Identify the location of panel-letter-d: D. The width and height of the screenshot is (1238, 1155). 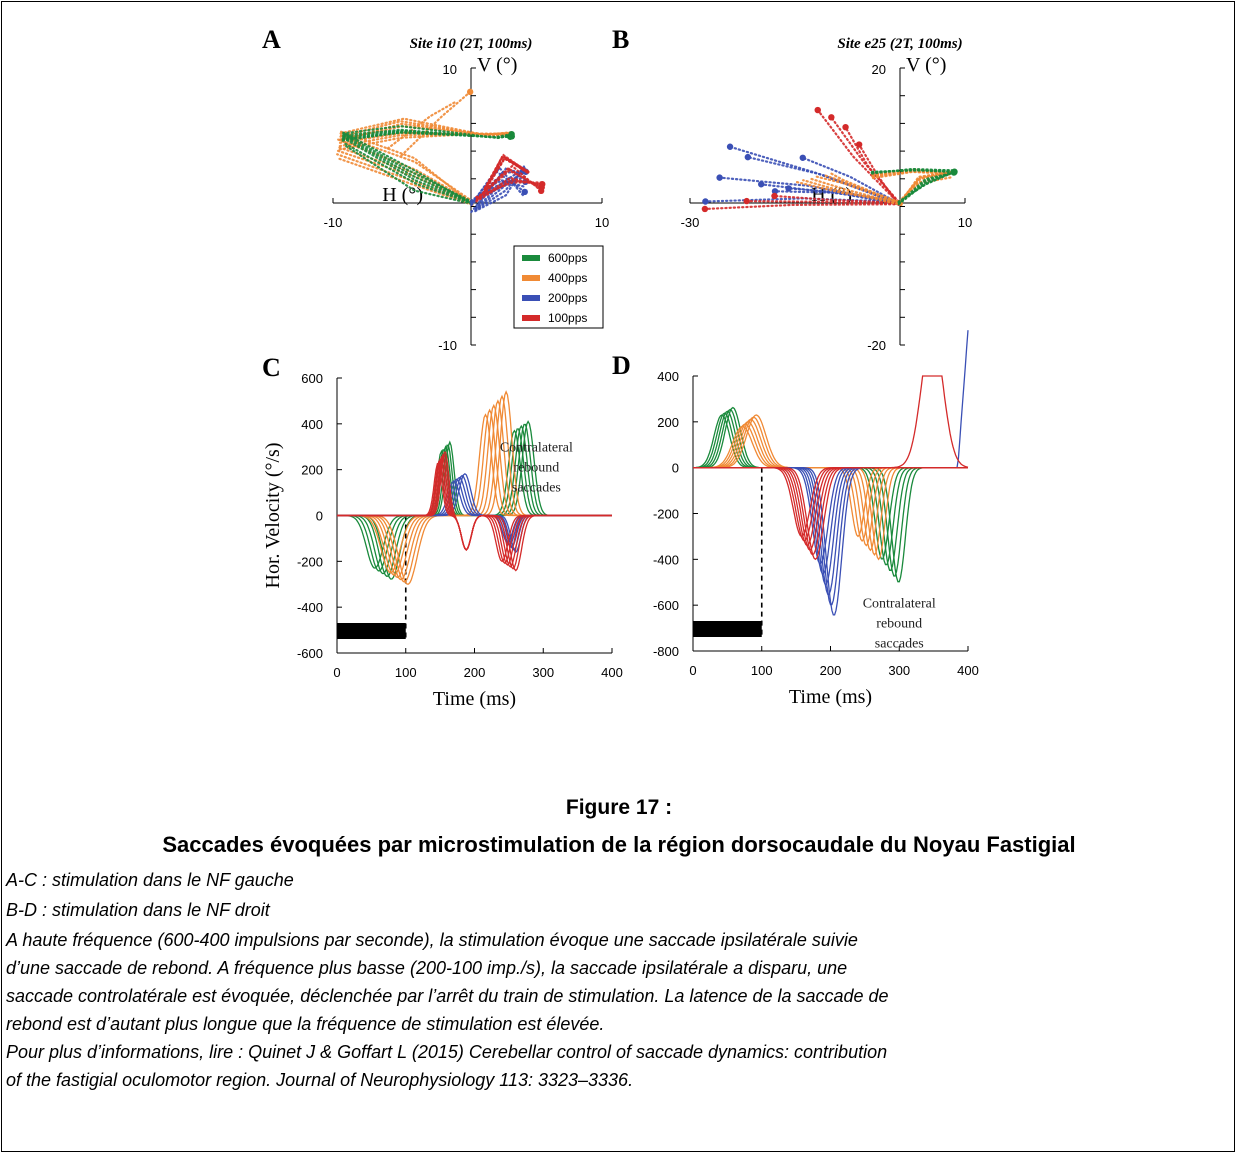
(621, 365).